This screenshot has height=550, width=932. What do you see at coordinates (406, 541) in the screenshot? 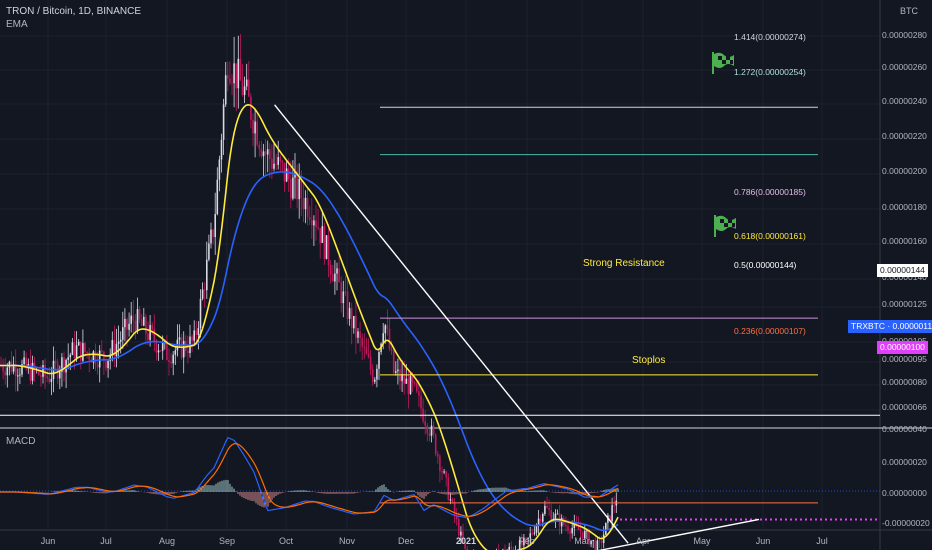
I see `time-tick: Dec` at bounding box center [406, 541].